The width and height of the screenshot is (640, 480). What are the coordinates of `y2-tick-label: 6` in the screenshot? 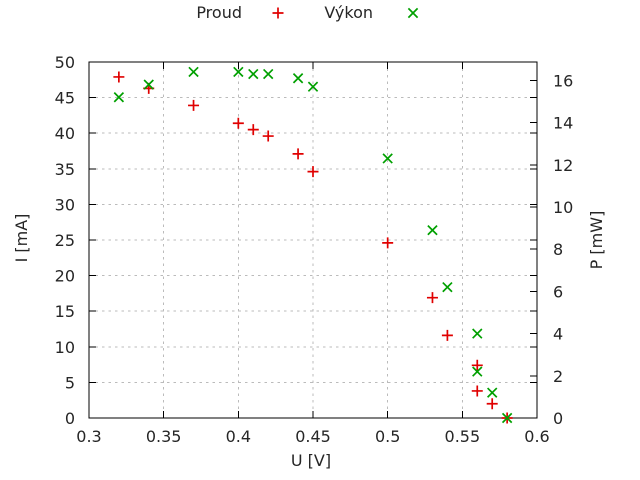 It's located at (558, 291).